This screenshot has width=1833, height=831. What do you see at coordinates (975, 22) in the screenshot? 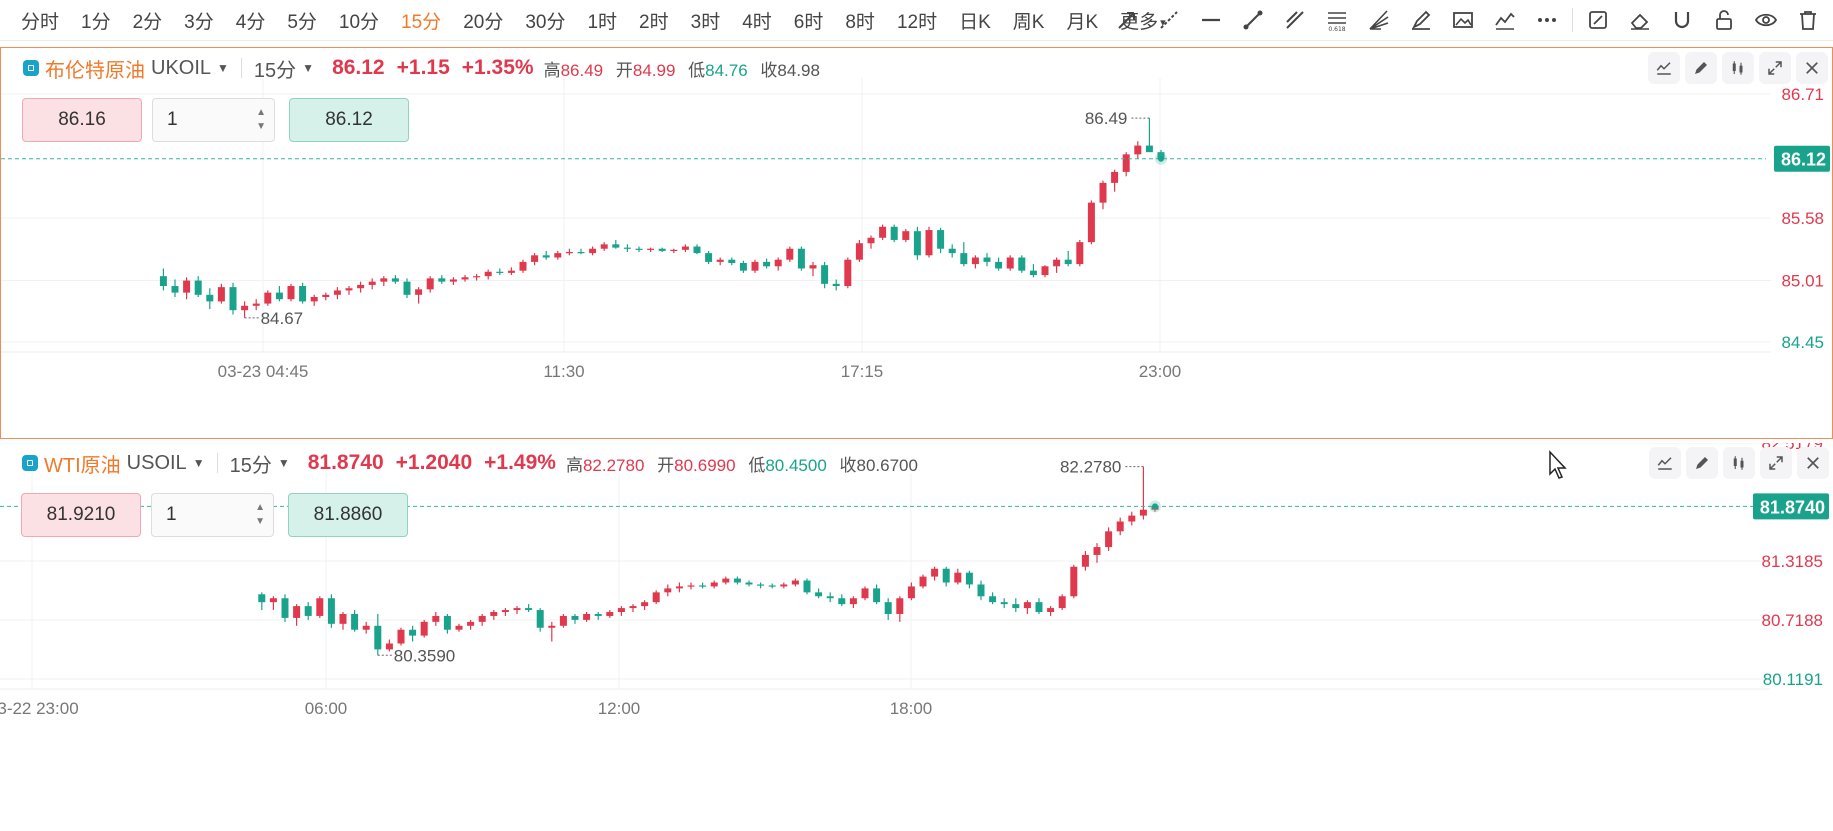
I see `period-17: 日K` at bounding box center [975, 22].